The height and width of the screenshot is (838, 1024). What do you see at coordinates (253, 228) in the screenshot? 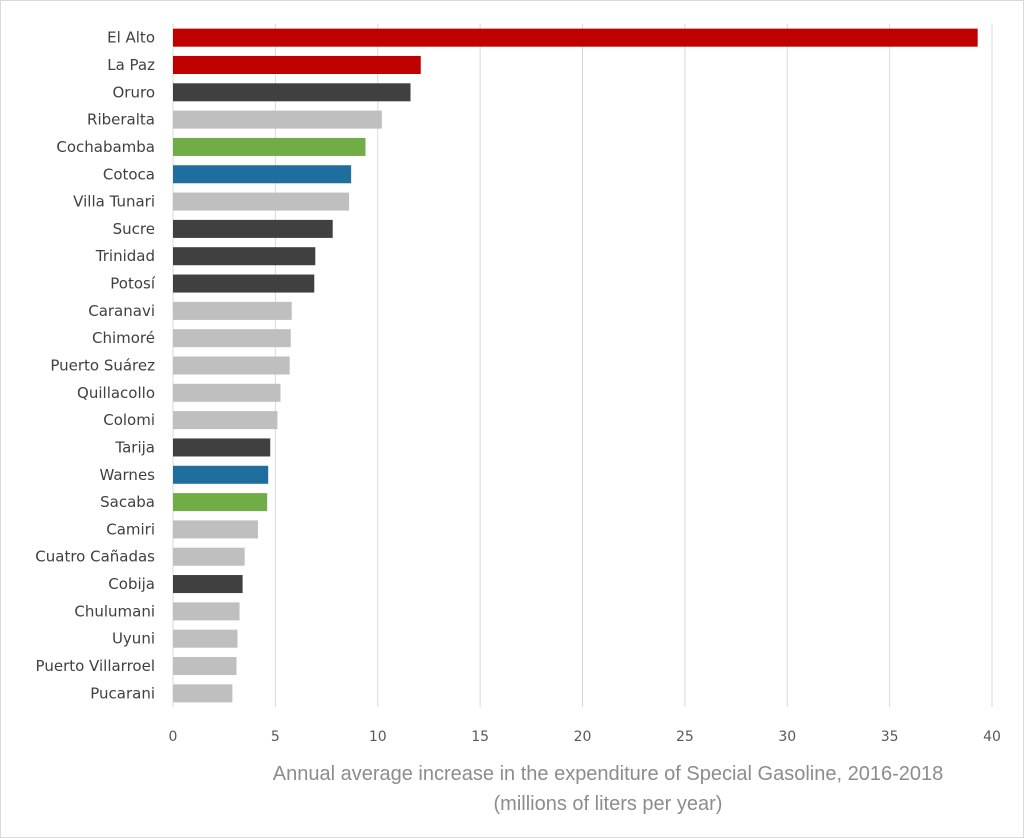
I see `bar-sucre` at bounding box center [253, 228].